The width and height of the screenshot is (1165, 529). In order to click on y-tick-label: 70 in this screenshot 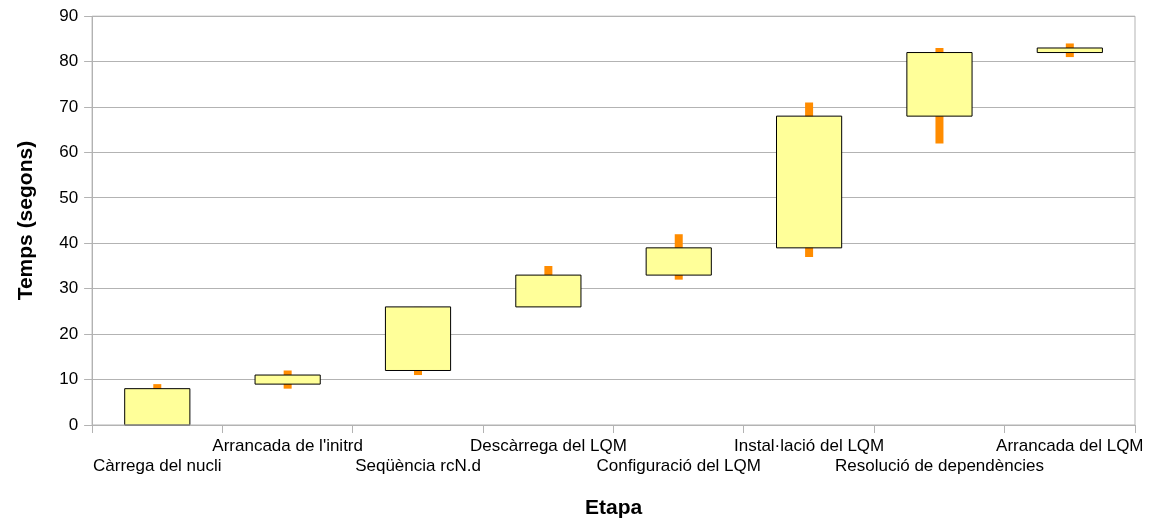, I will do `click(69, 106)`.